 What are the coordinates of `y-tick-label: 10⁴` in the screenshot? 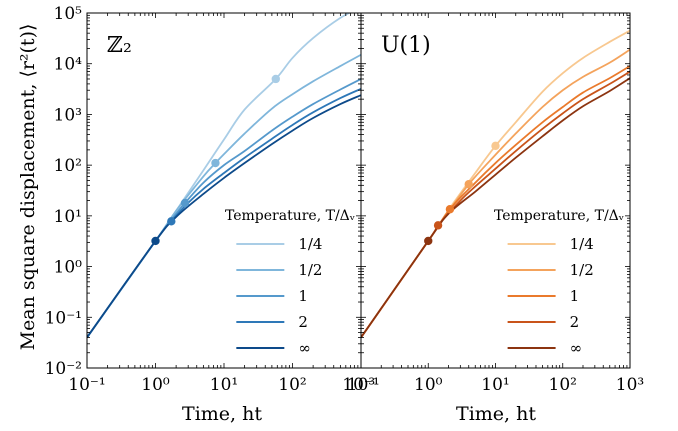 It's located at (68, 65).